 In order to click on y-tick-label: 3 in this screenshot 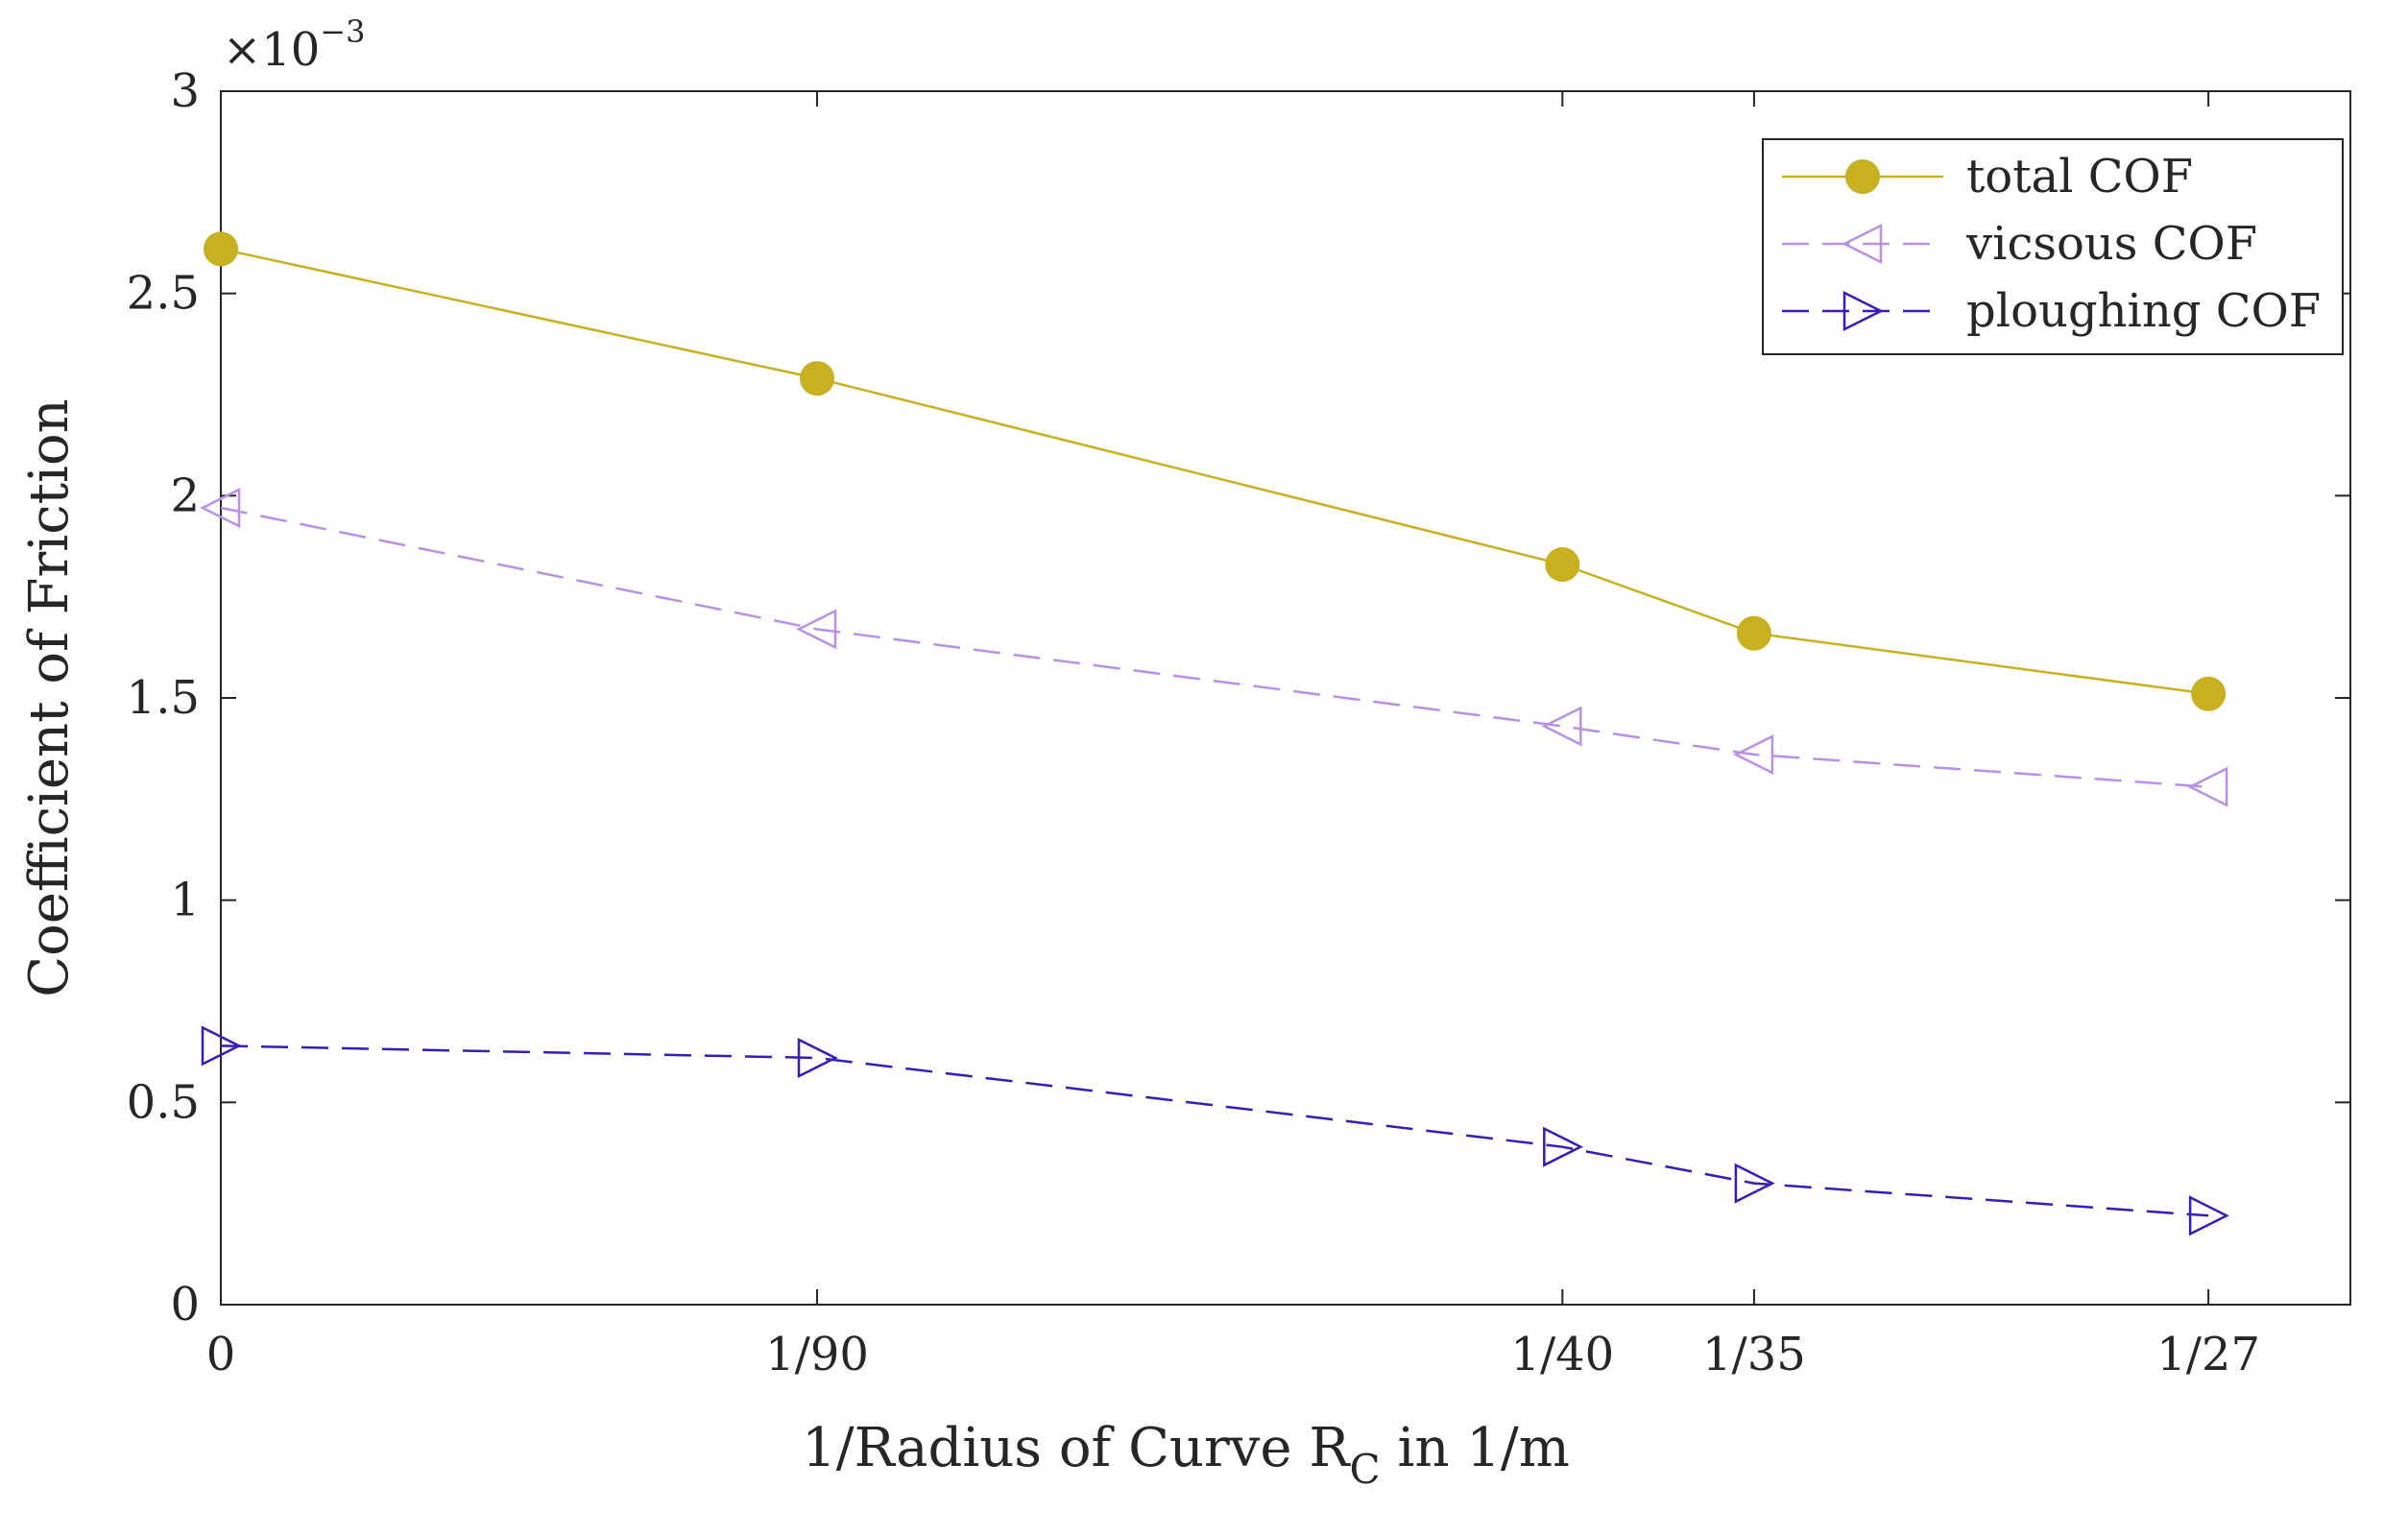, I will do `click(185, 91)`.